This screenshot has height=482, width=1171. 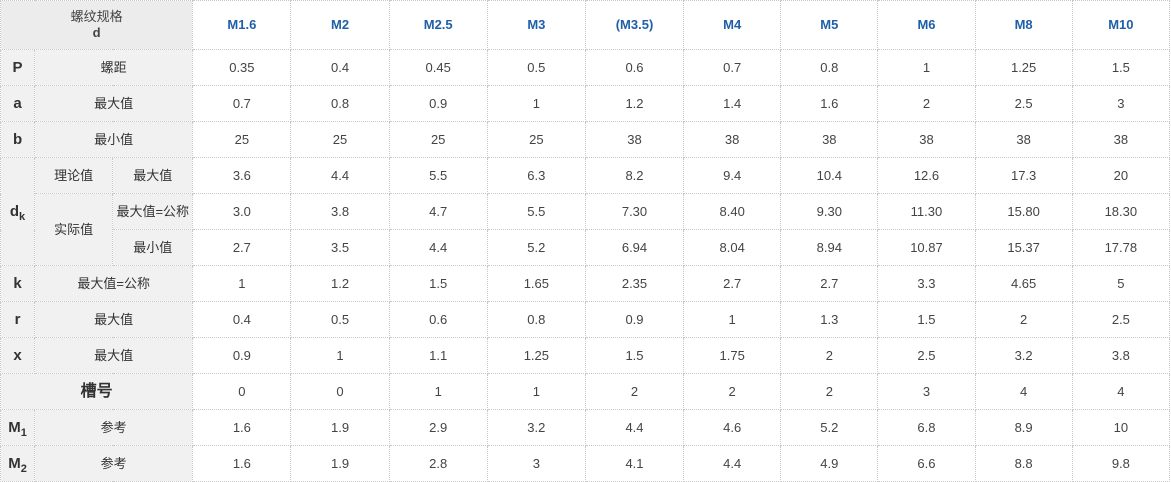 I want to click on value-cell: 17.78, so click(x=1121, y=247).